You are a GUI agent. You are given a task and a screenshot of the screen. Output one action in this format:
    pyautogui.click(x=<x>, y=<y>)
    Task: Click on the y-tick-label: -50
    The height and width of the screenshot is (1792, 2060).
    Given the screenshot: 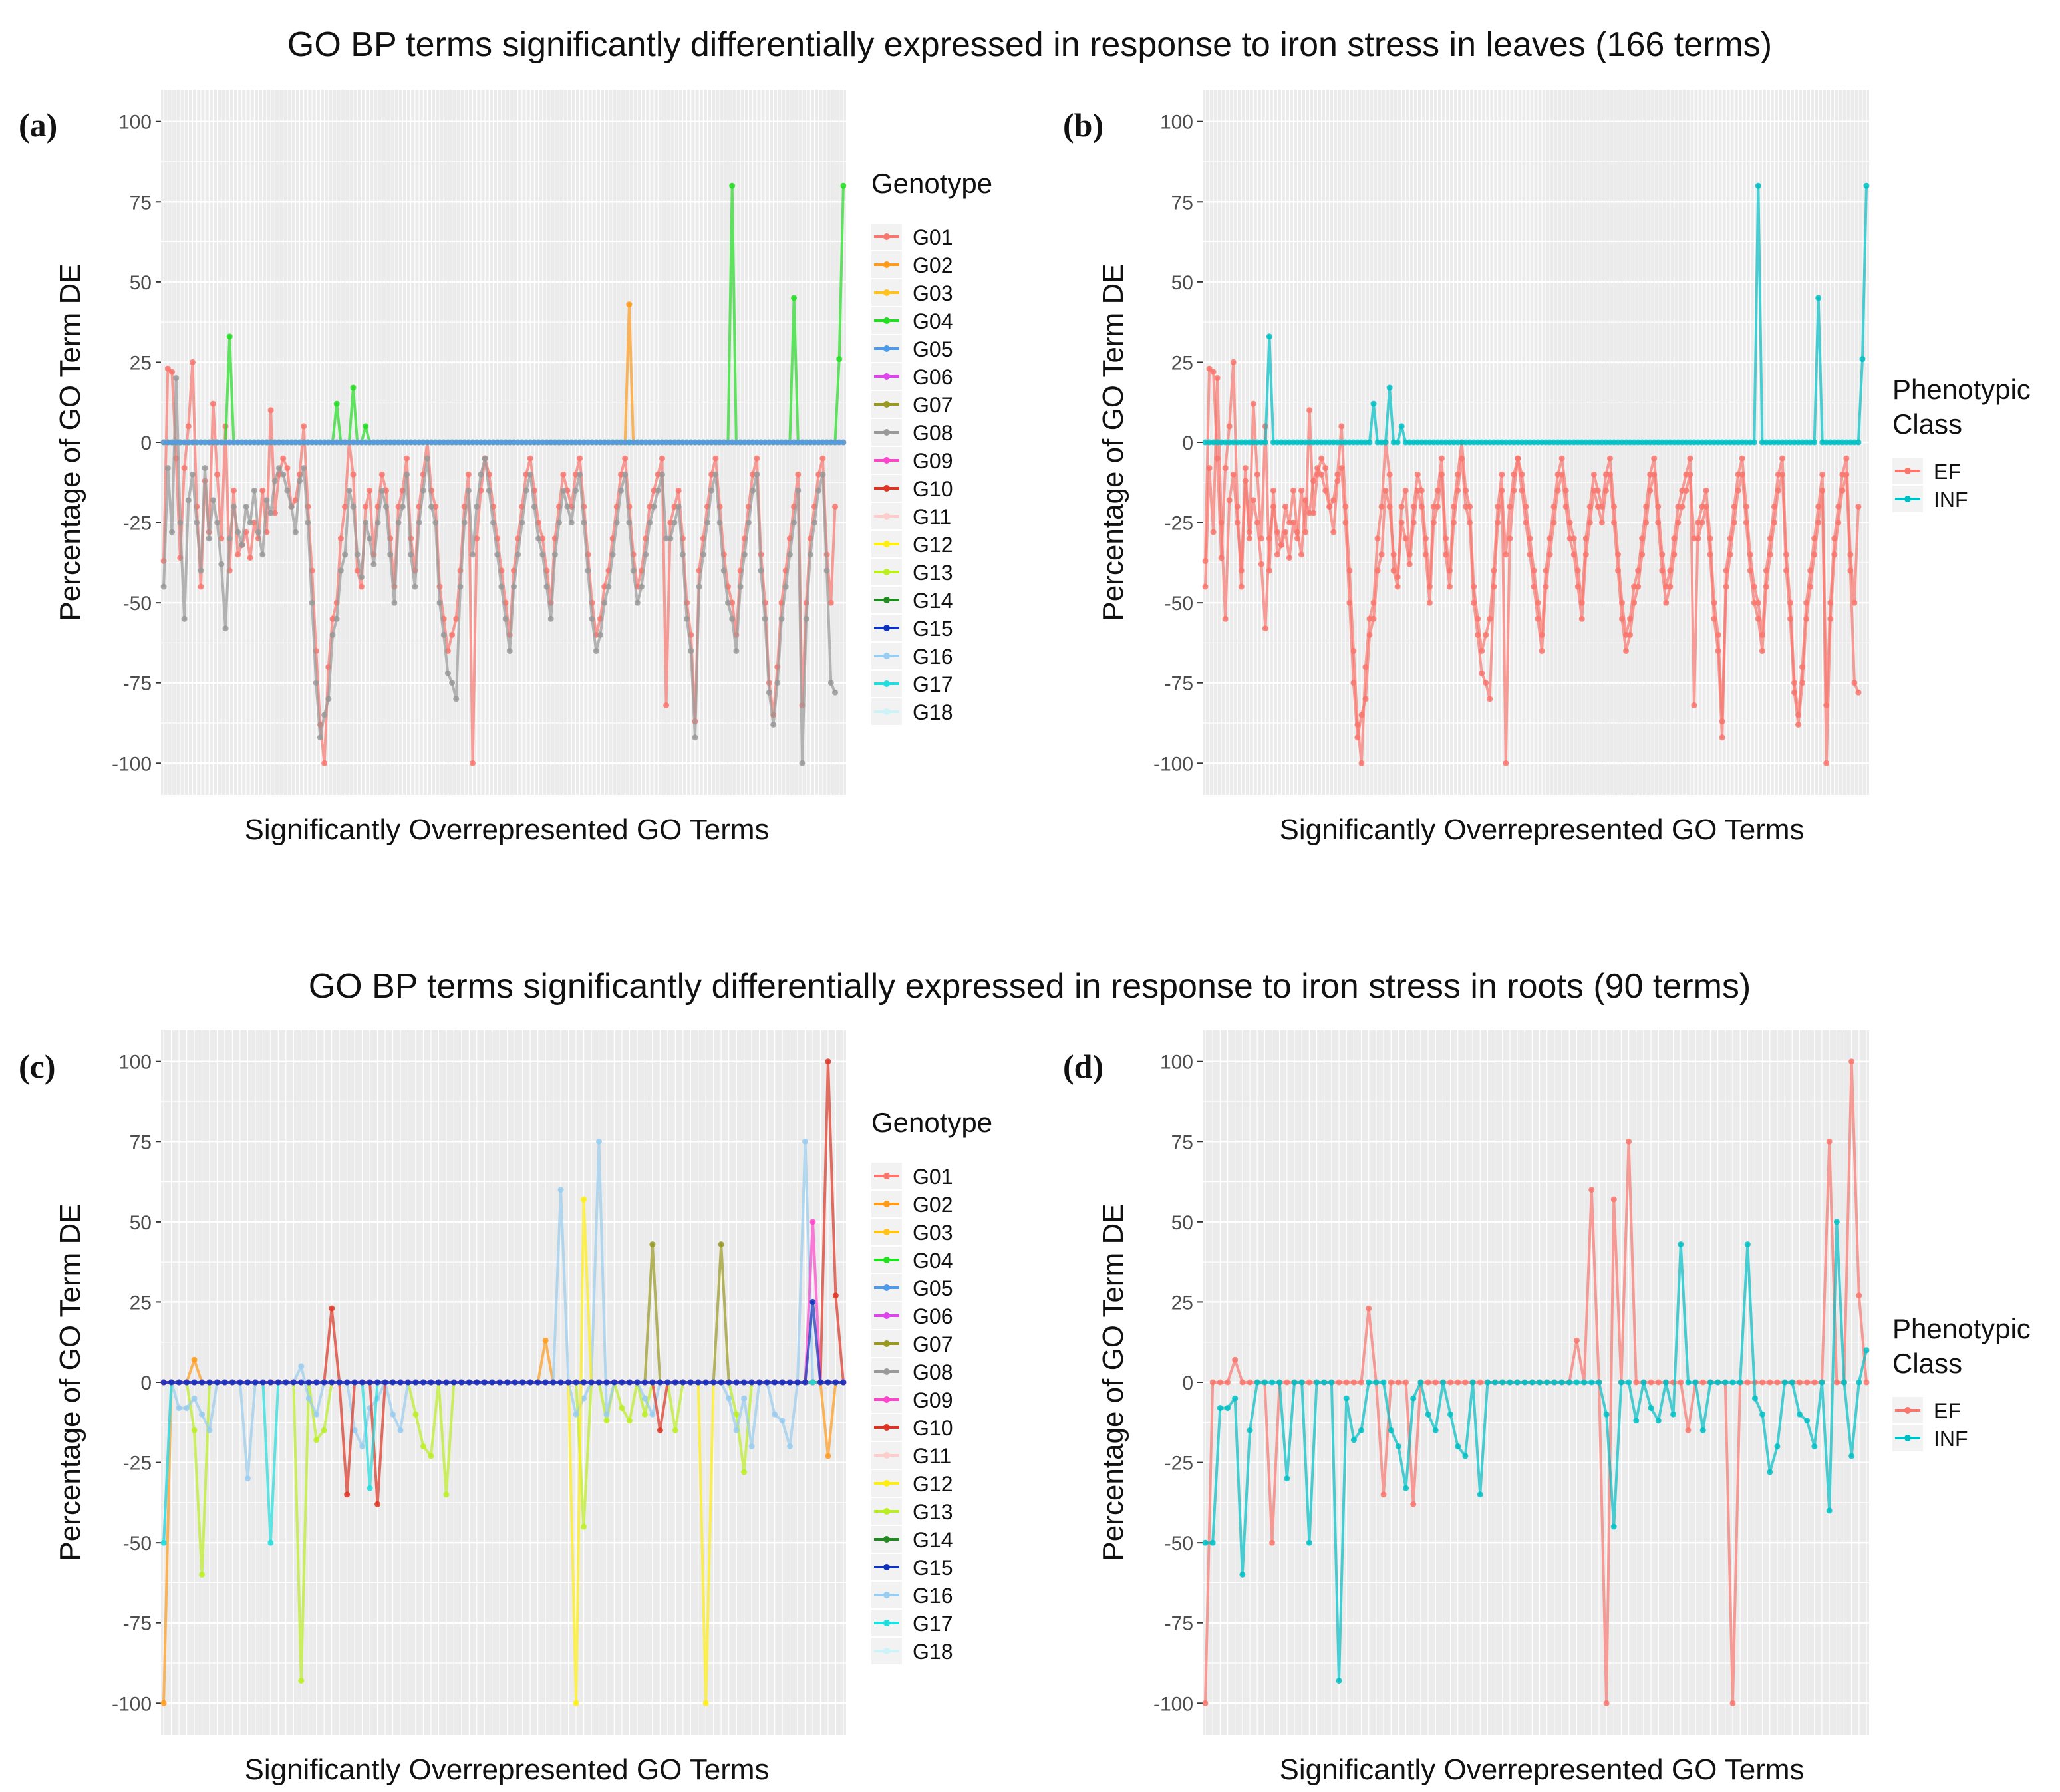 What is the action you would take?
    pyautogui.click(x=137, y=1544)
    